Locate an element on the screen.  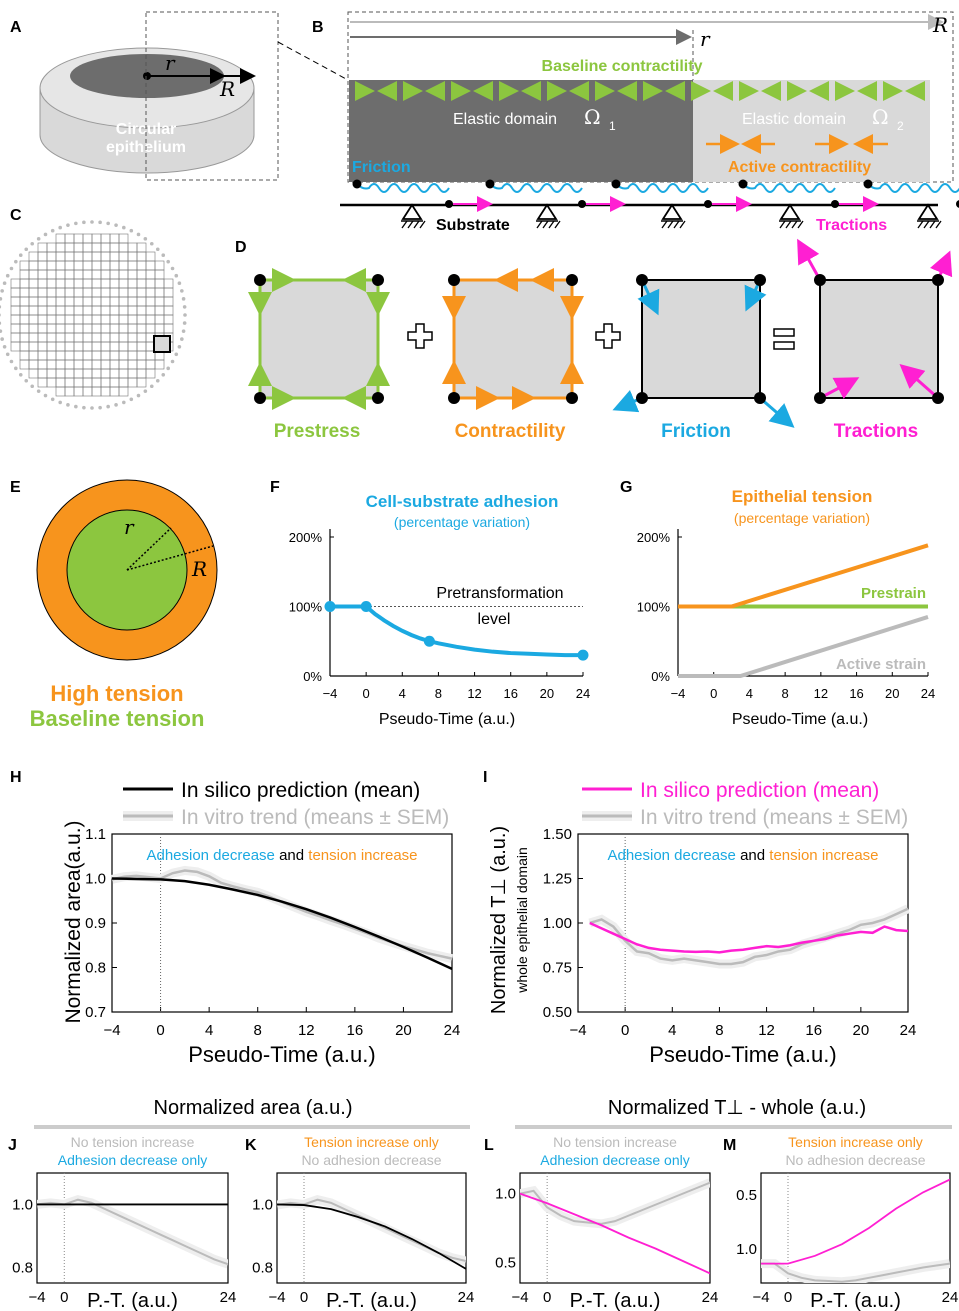
tension-disc is located at coordinates (127, 570).